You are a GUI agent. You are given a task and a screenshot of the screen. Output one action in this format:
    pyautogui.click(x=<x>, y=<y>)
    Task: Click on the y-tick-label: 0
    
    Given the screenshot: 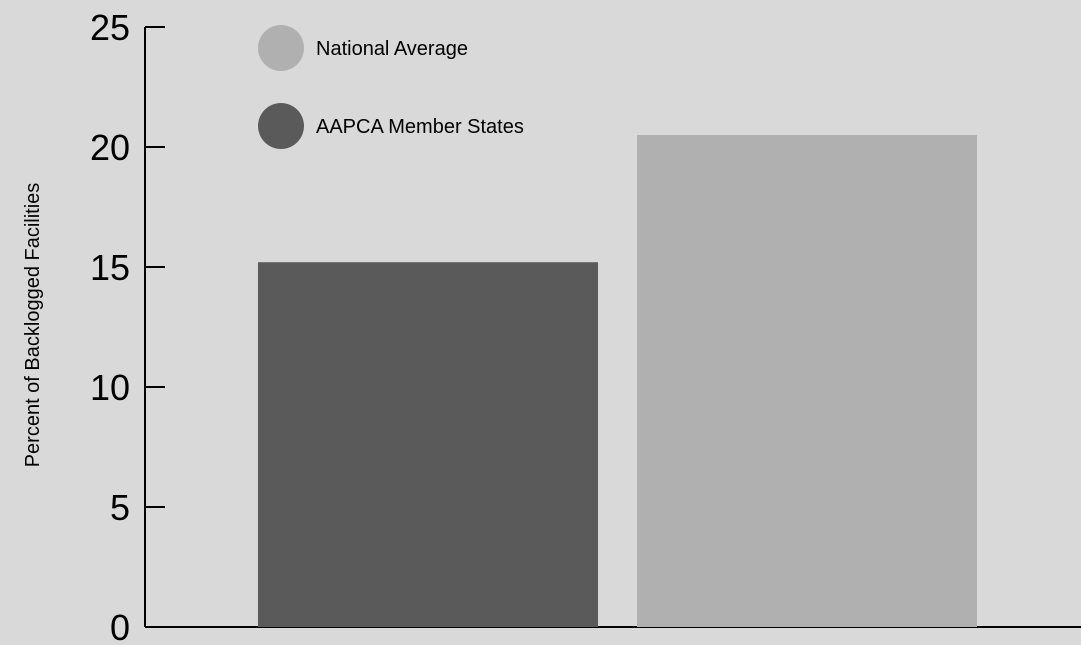 What is the action you would take?
    pyautogui.click(x=120, y=626)
    